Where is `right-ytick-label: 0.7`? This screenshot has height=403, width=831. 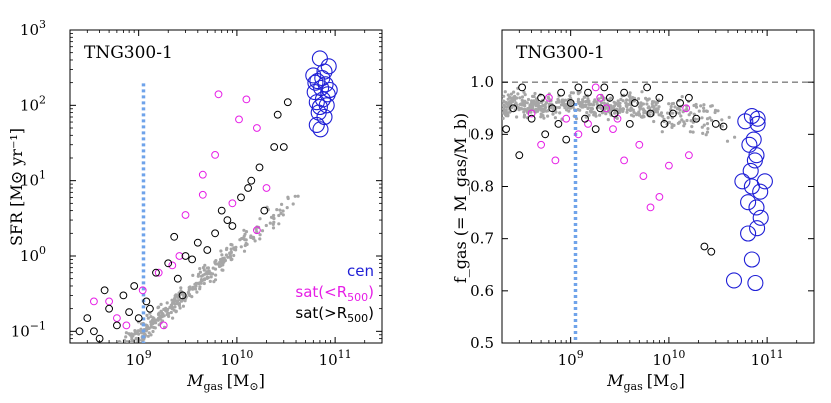
right-ytick-label: 0.7 is located at coordinates (482, 239).